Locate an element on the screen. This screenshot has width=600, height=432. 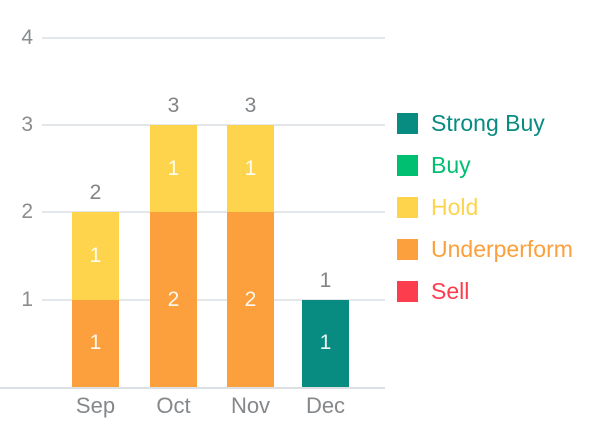
legend-label: Sell is located at coordinates (450, 290).